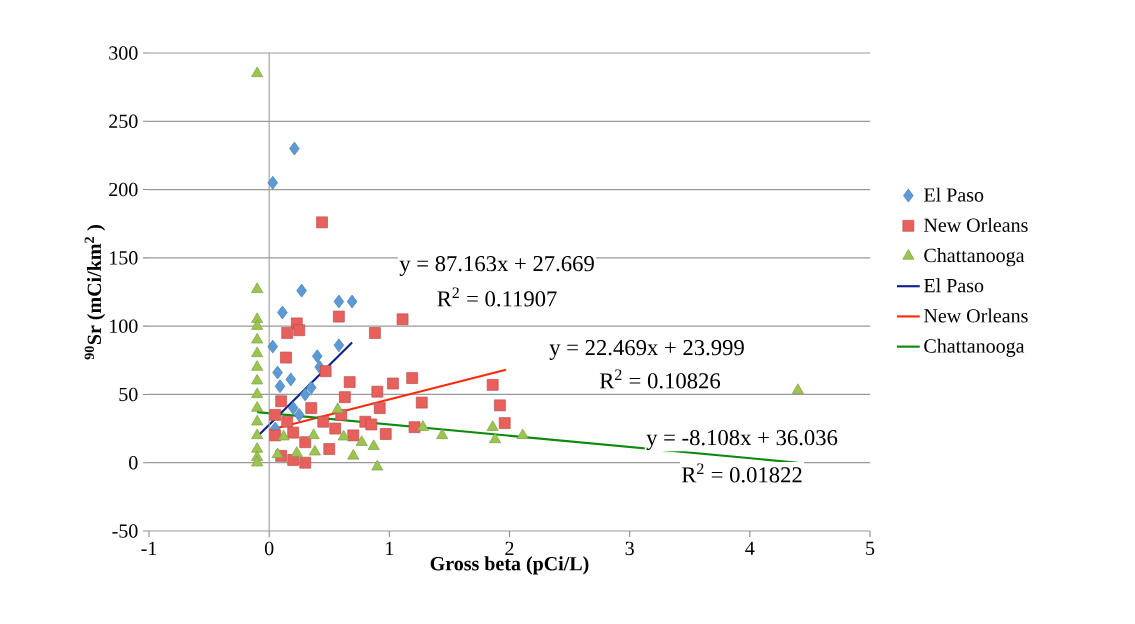  What do you see at coordinates (124, 326) in the screenshot?
I see `y-tick-label: 100` at bounding box center [124, 326].